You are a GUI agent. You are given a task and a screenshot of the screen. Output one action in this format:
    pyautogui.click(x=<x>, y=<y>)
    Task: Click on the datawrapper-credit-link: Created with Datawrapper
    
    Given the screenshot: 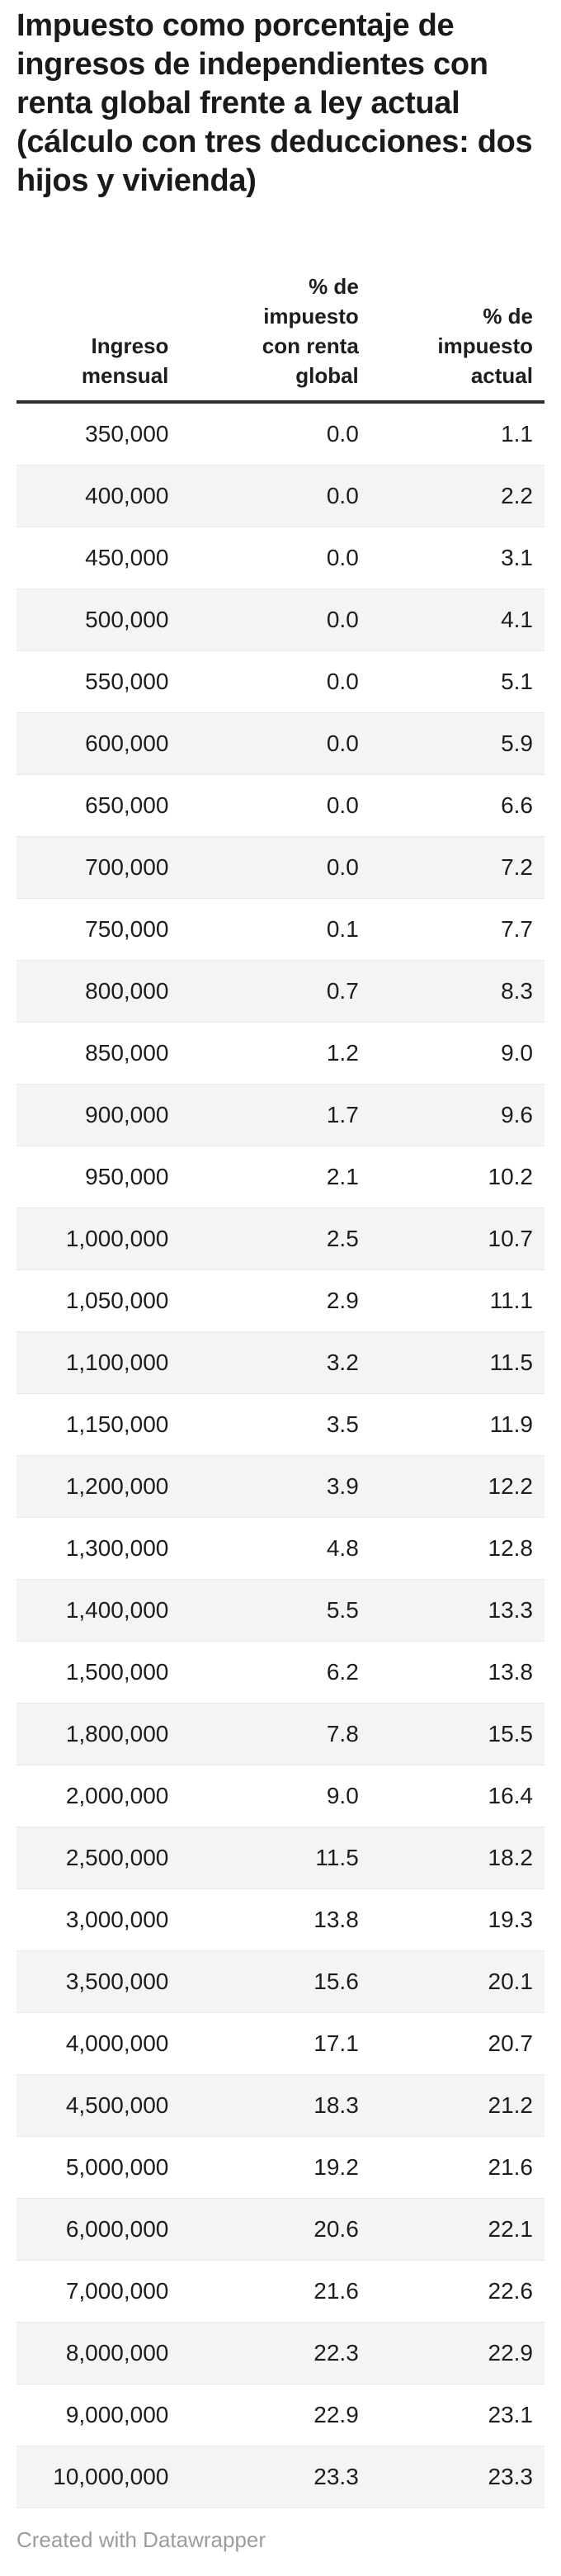 What is the action you would take?
    pyautogui.click(x=141, y=2539)
    